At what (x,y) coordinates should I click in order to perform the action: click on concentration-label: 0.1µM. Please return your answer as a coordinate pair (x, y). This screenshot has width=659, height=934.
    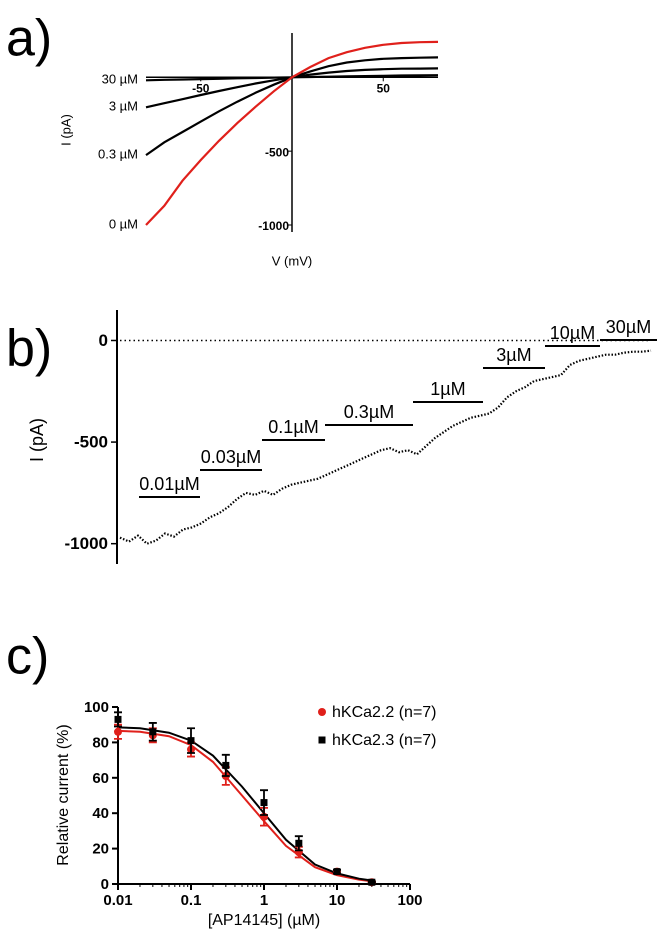
    Looking at the image, I should click on (293, 427).